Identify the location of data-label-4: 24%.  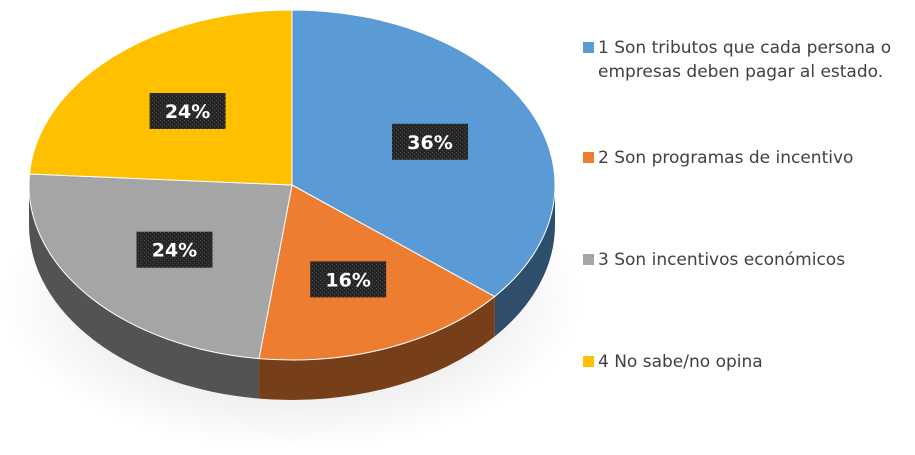
(187, 111).